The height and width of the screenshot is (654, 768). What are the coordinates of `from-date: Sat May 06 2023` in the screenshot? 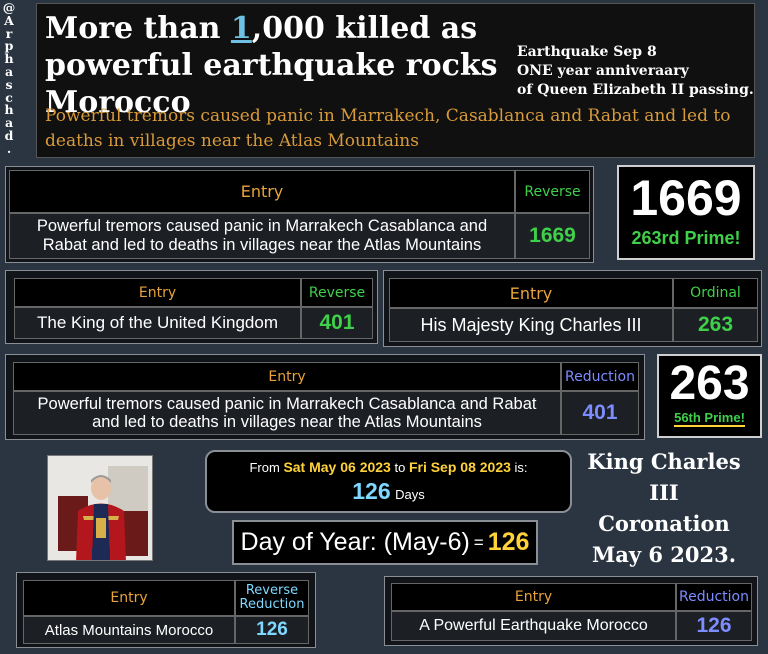 It's located at (337, 467).